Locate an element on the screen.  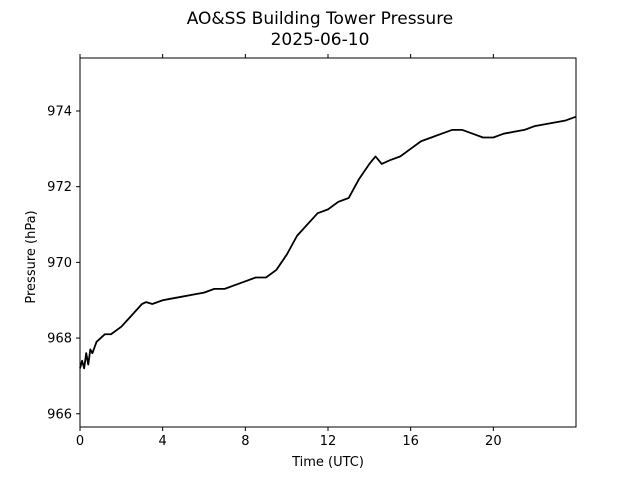
y-tick-label: 974 is located at coordinates (59, 111).